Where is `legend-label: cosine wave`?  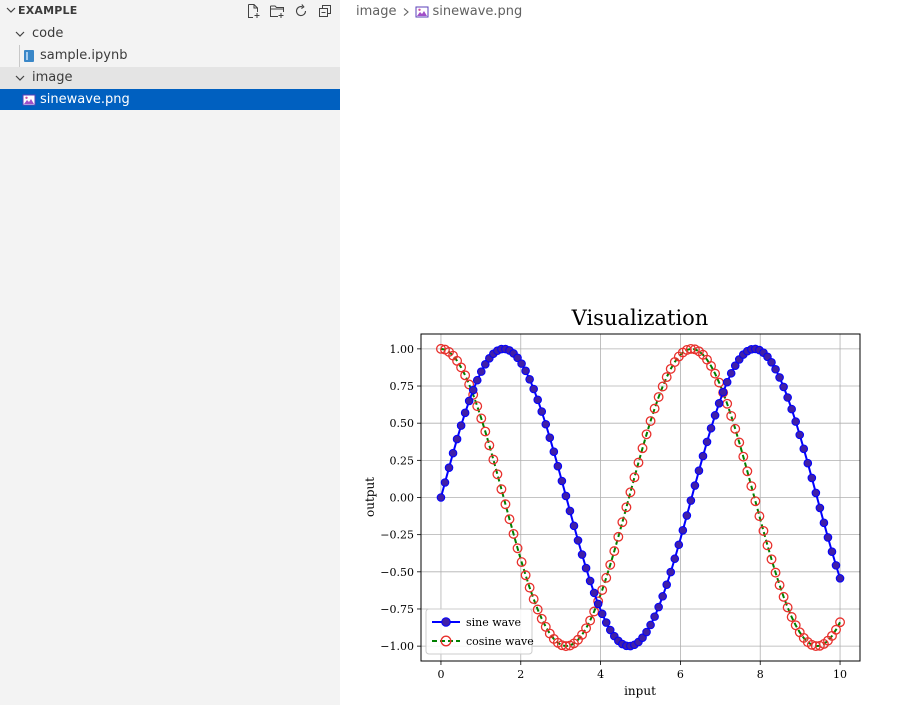
legend-label: cosine wave is located at coordinates (500, 641).